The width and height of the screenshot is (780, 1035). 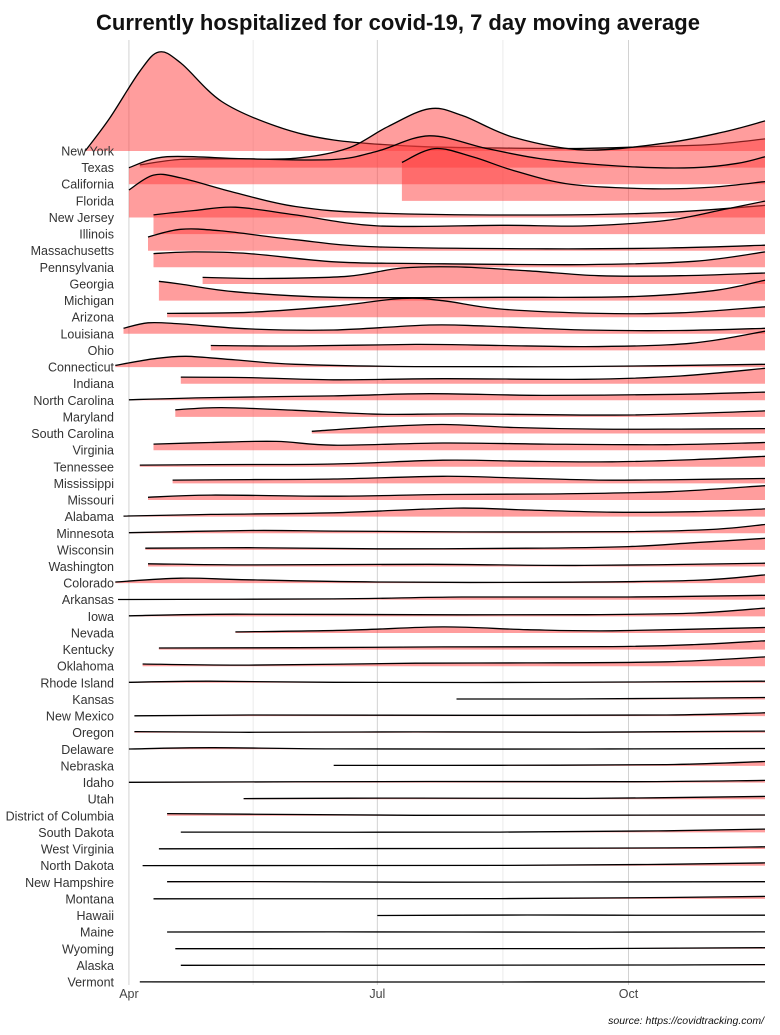 I want to click on state-label-texas: Texas, so click(x=97, y=168).